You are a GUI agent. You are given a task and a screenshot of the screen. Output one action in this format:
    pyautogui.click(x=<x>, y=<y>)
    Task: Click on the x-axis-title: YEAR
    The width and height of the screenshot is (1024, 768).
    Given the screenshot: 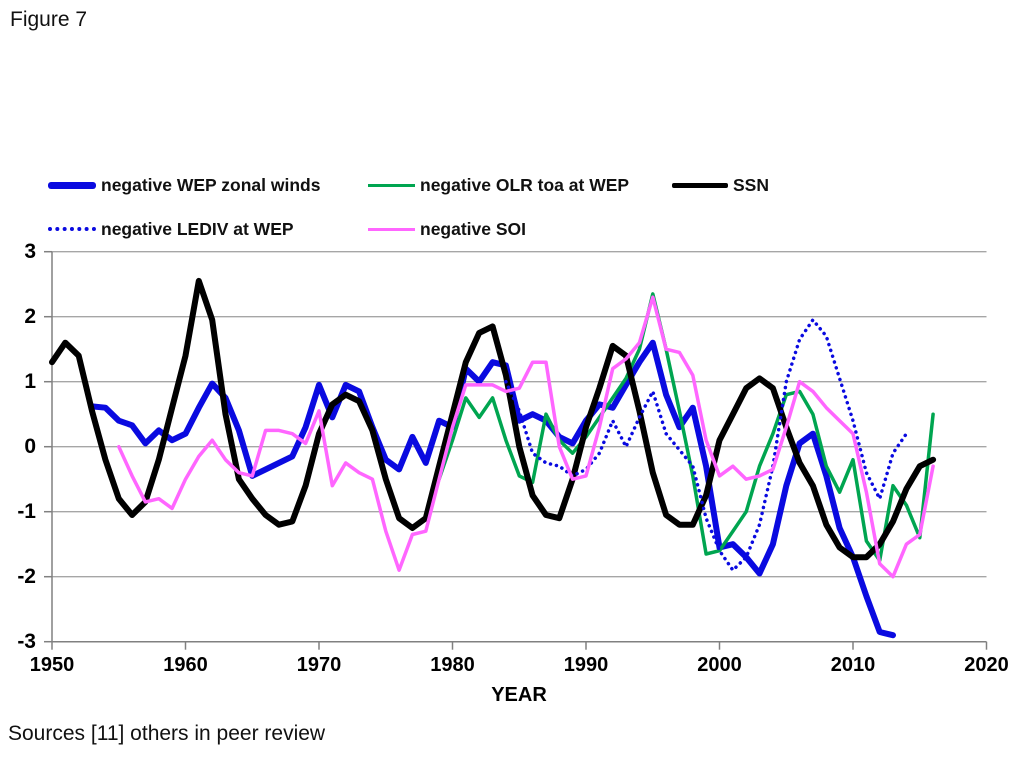 What is the action you would take?
    pyautogui.click(x=519, y=695)
    